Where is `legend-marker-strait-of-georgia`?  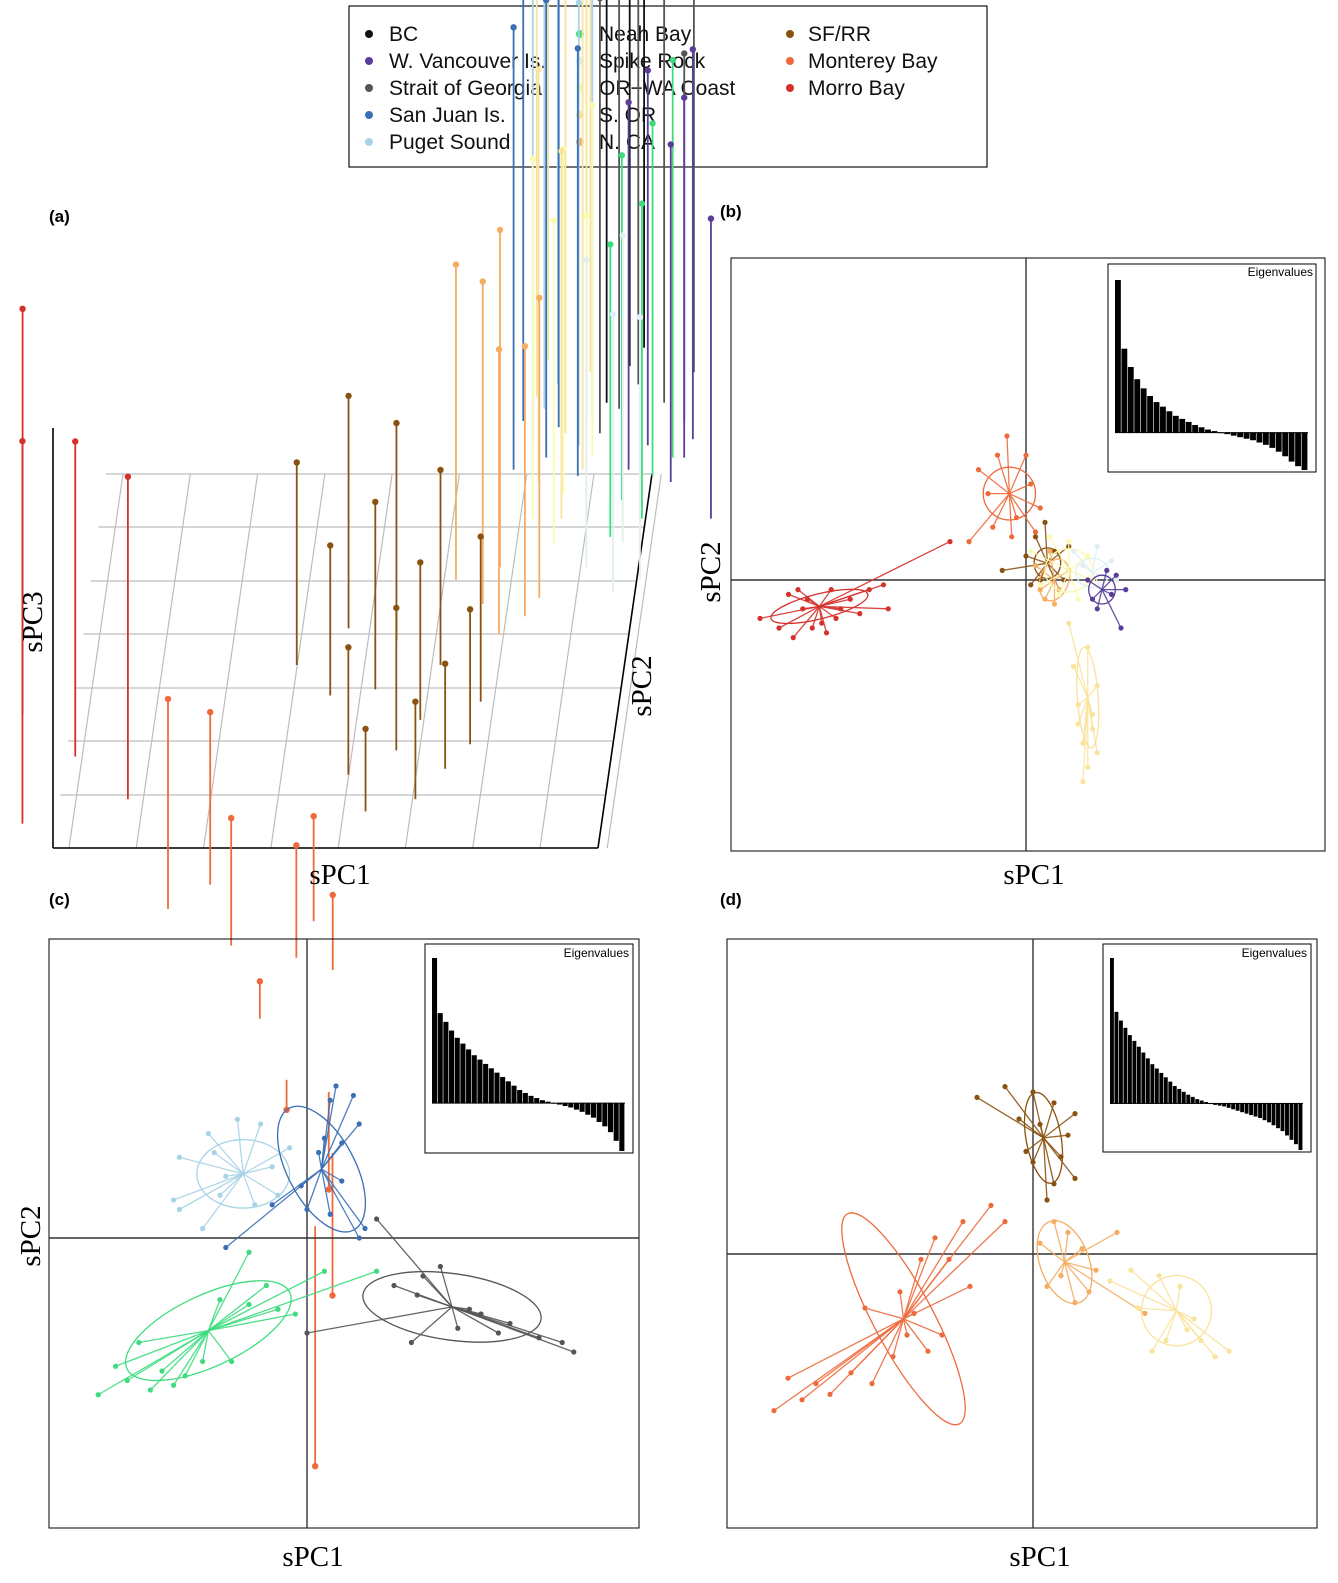 legend-marker-strait-of-georgia is located at coordinates (369, 88).